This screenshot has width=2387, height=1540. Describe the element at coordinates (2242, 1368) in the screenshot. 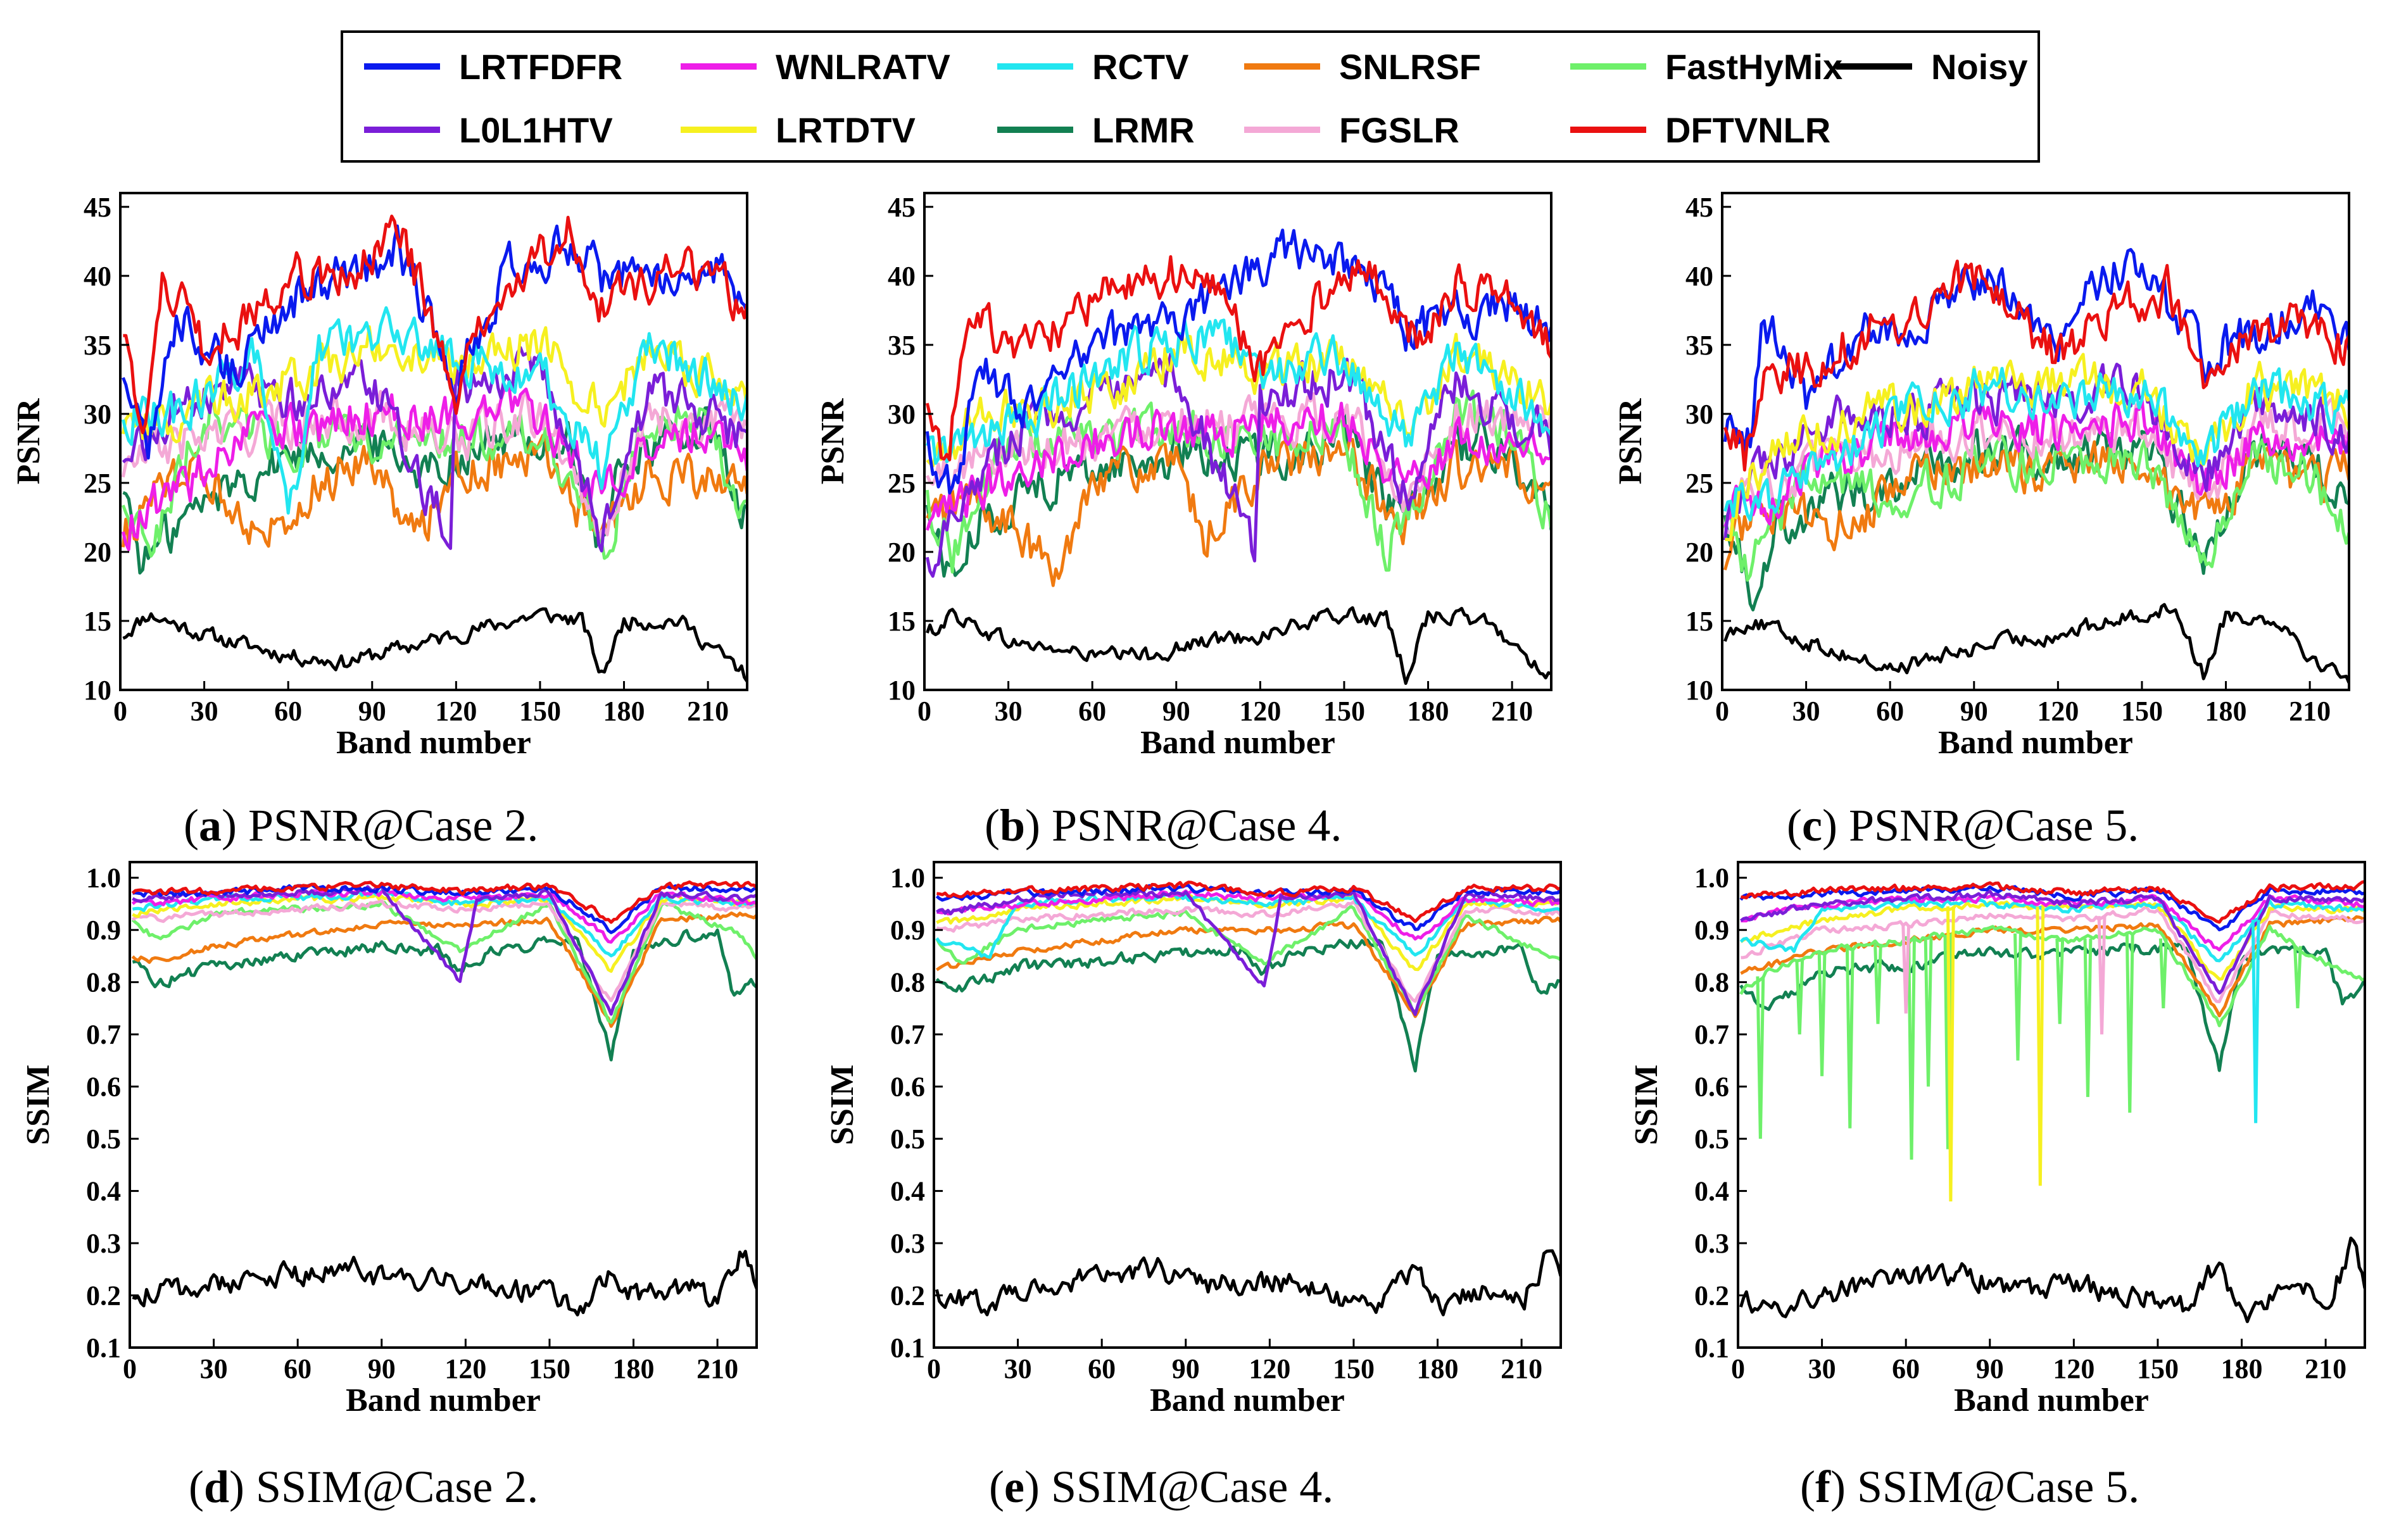

I see `x-tick-label-f-6: 180` at that location.